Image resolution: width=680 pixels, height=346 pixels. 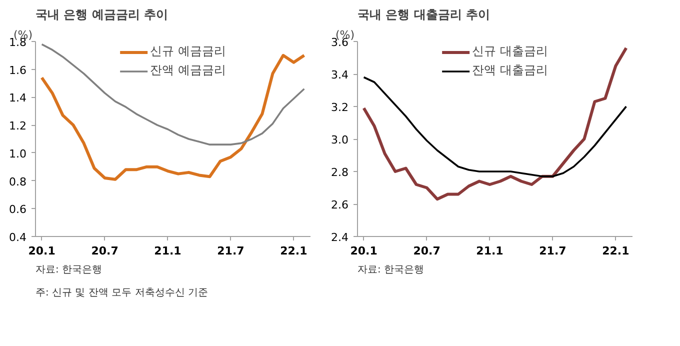 What do you see at coordinates (18, 70) in the screenshot?
I see `y-tick-label: 1.6` at bounding box center [18, 70].